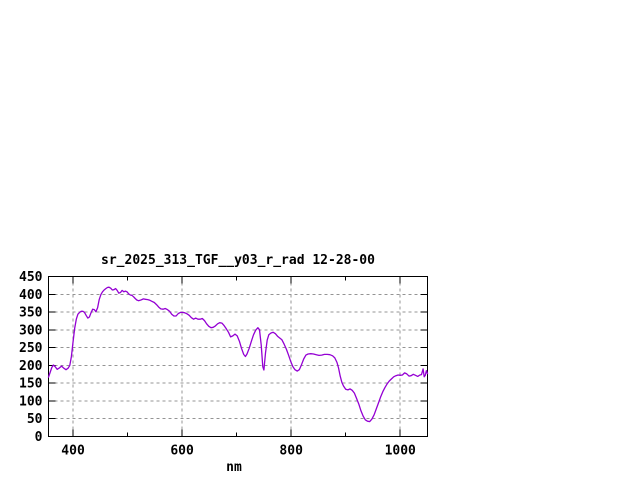 The height and width of the screenshot is (480, 640). What do you see at coordinates (238, 260) in the screenshot?
I see `chart-title: sr_2025_313_TGF__y03_r_rad 12-28-00` at bounding box center [238, 260].